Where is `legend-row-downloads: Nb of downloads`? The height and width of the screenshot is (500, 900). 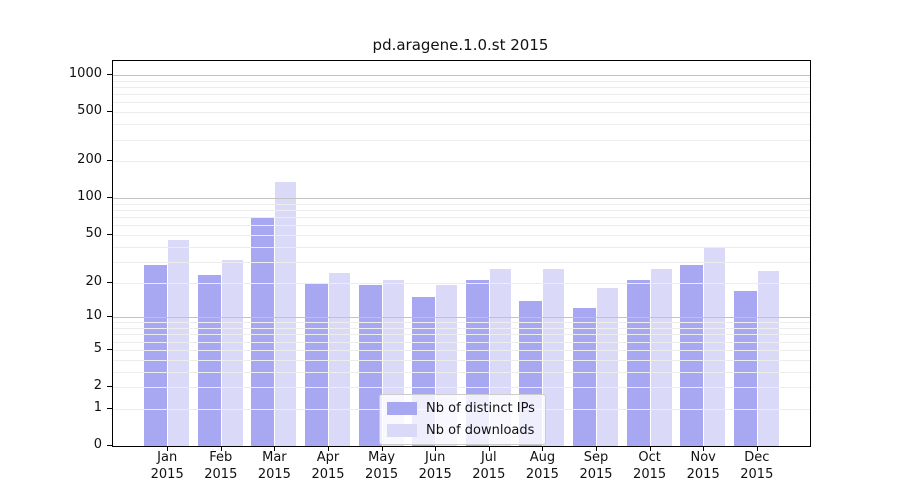
legend-row-downloads: Nb of downloads is located at coordinates (461, 430).